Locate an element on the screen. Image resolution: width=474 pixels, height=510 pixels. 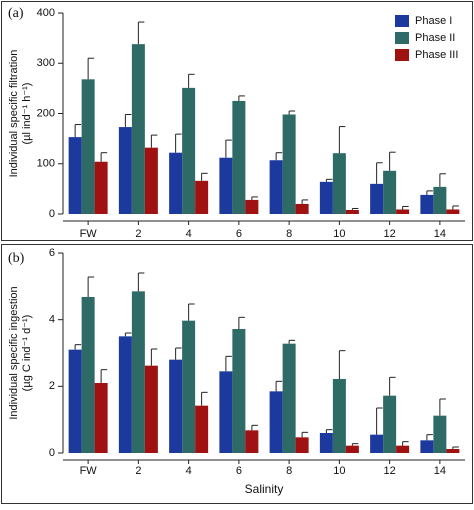
y-tick-label: 200 is located at coordinates (46, 113).